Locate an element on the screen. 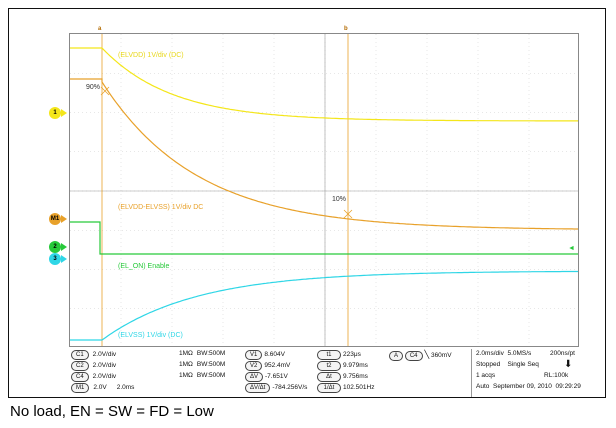  channel-scale: 2.0V is located at coordinates (100, 387).